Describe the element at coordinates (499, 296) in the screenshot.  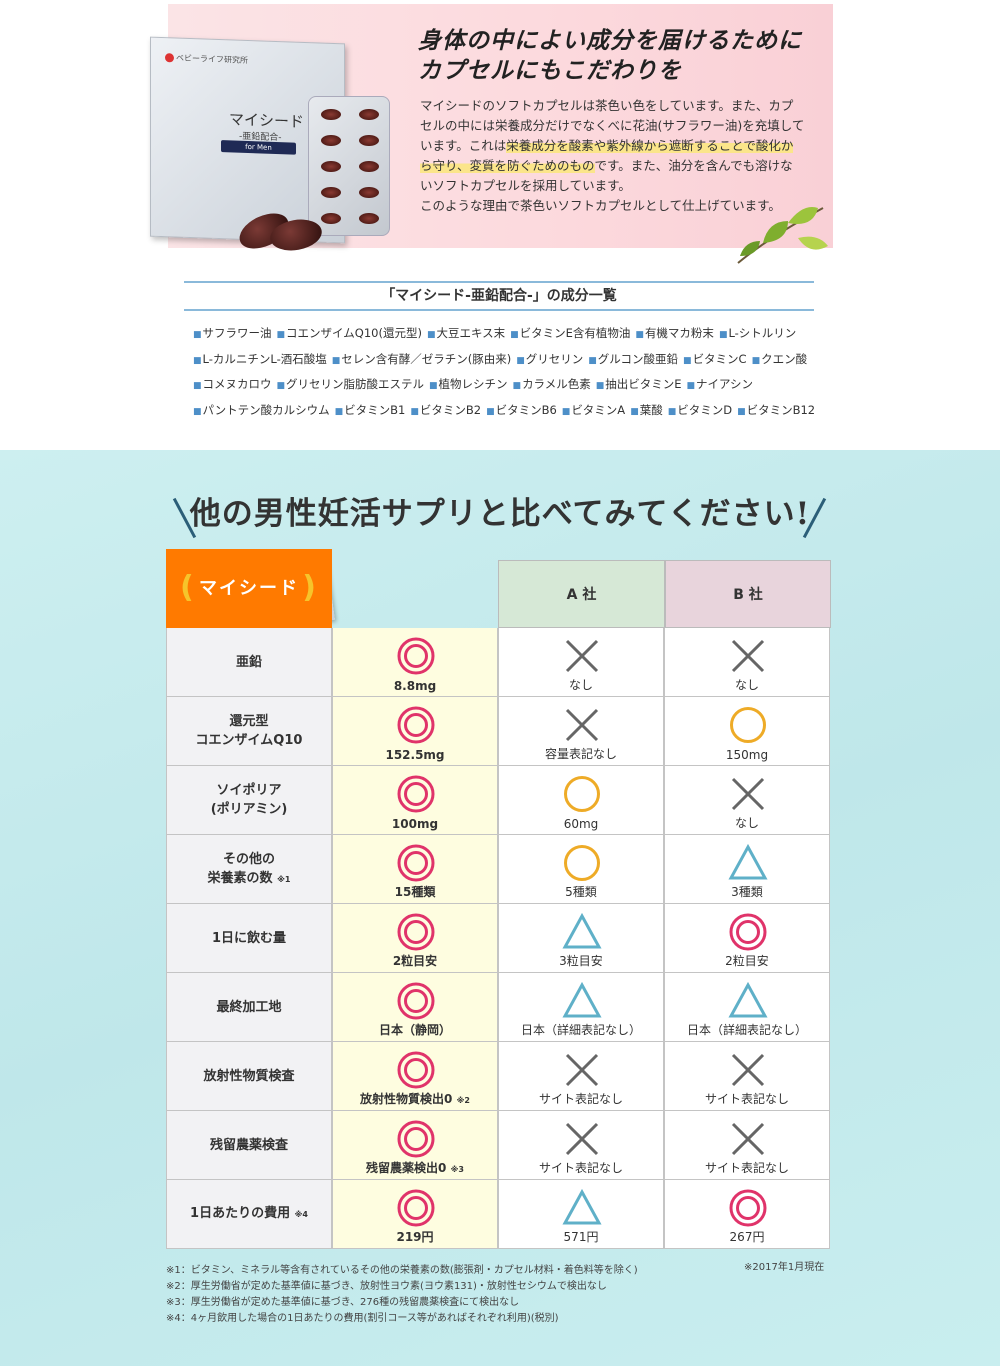
I see `ingredients-title: 「マイシード-亜鉛配合-」の成分一覧` at that location.